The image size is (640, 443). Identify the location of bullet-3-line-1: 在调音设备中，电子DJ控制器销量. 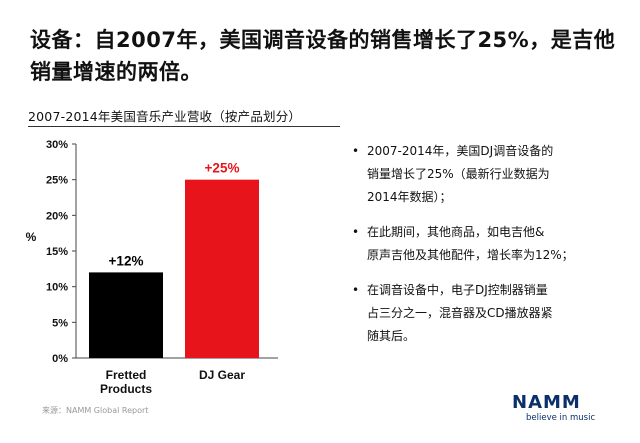
(457, 290).